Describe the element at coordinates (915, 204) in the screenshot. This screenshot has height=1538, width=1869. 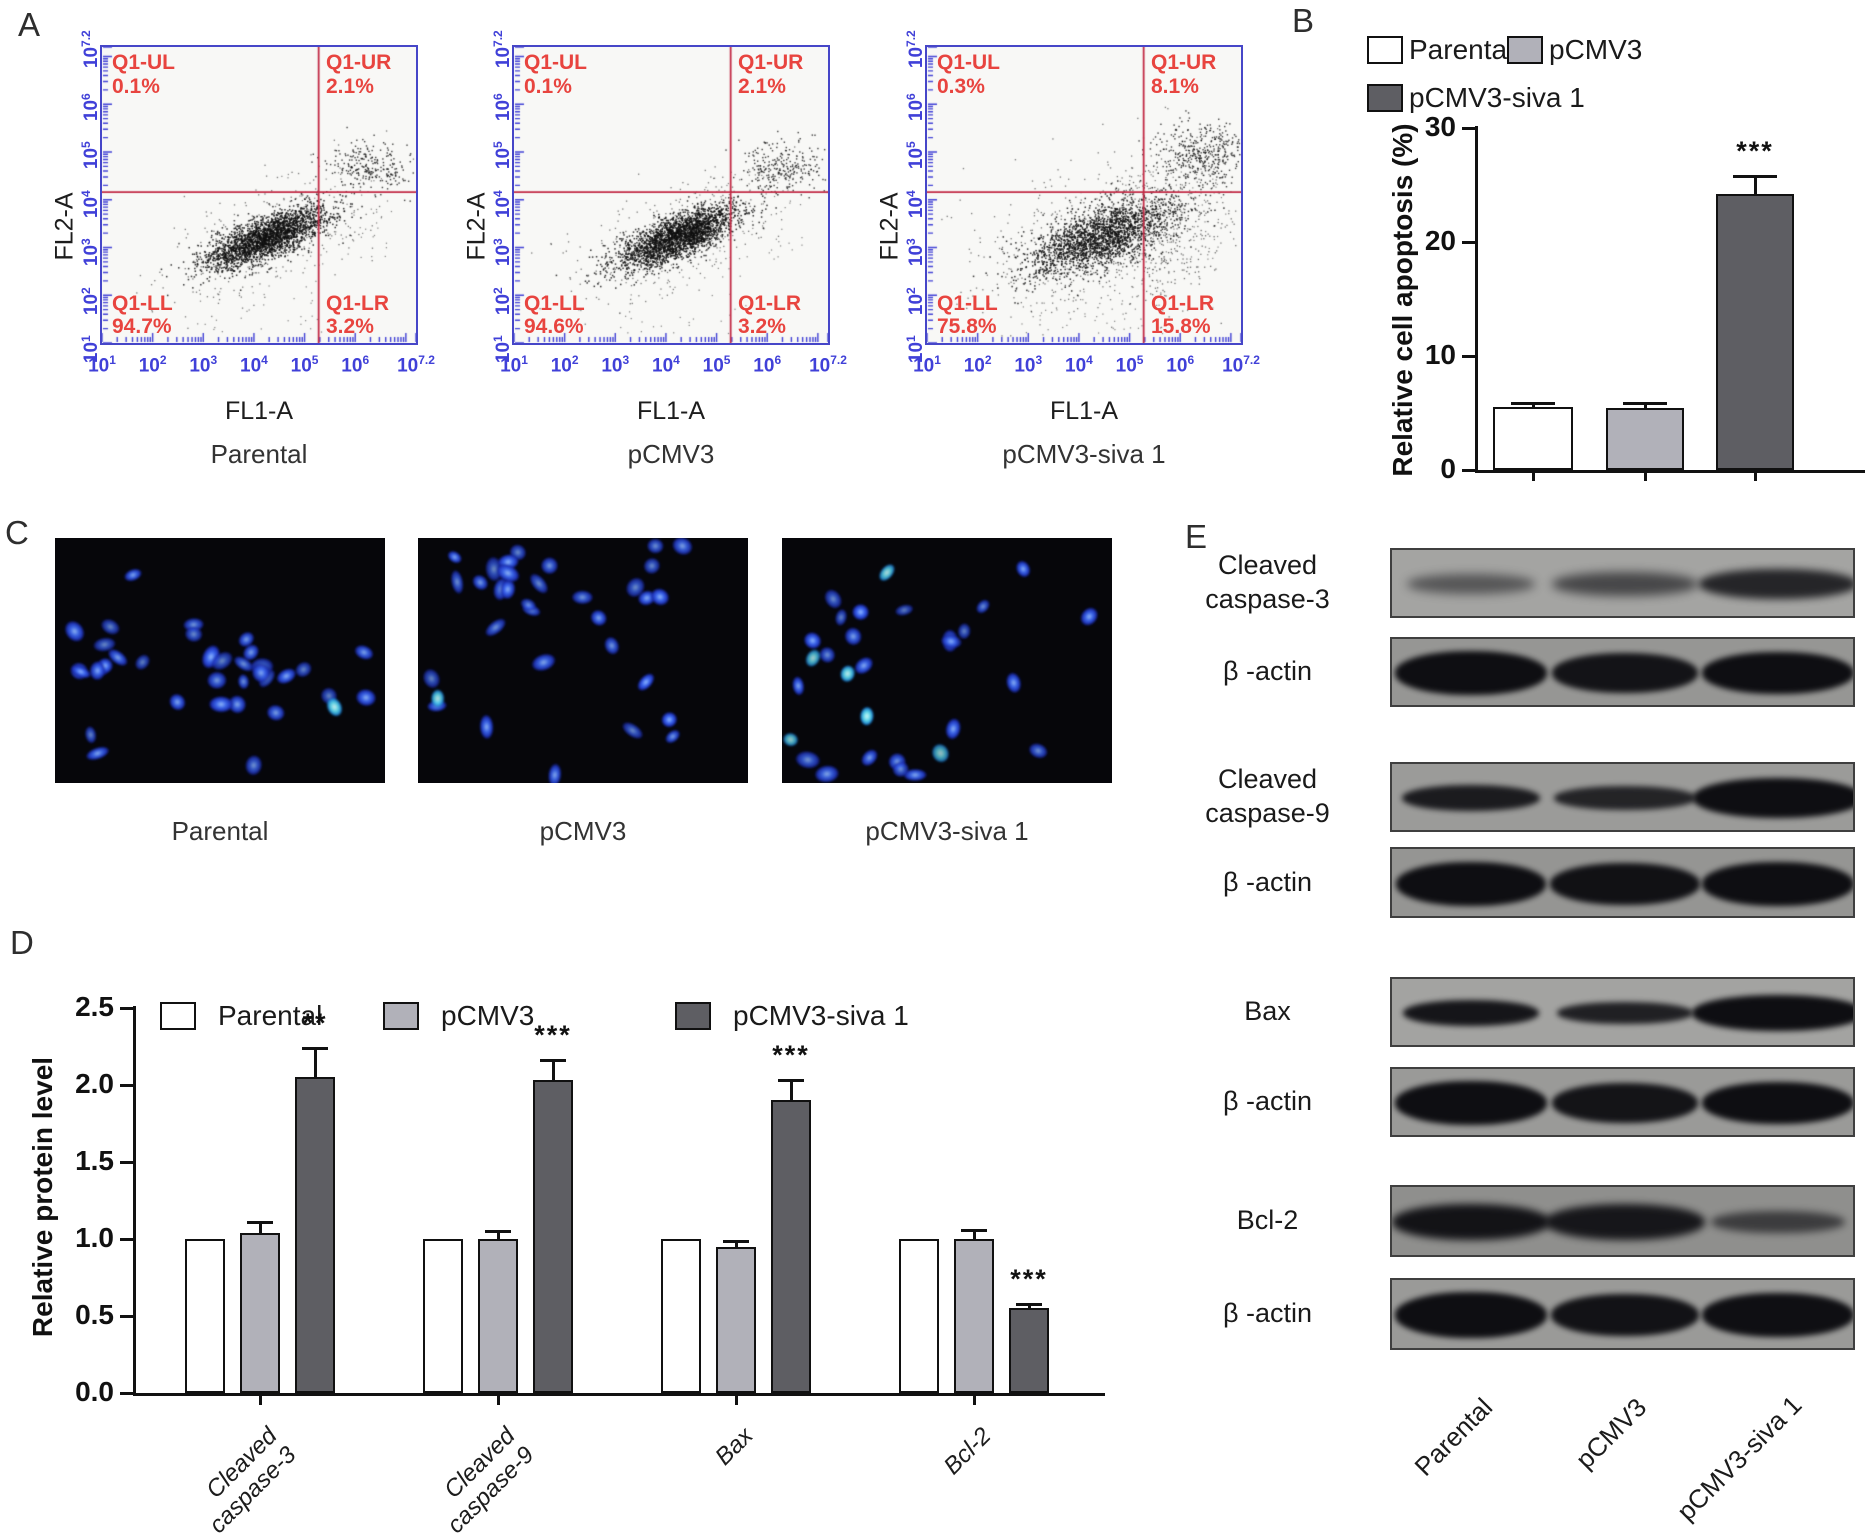
I see `y-axis-tick-label: 10⁴` at that location.